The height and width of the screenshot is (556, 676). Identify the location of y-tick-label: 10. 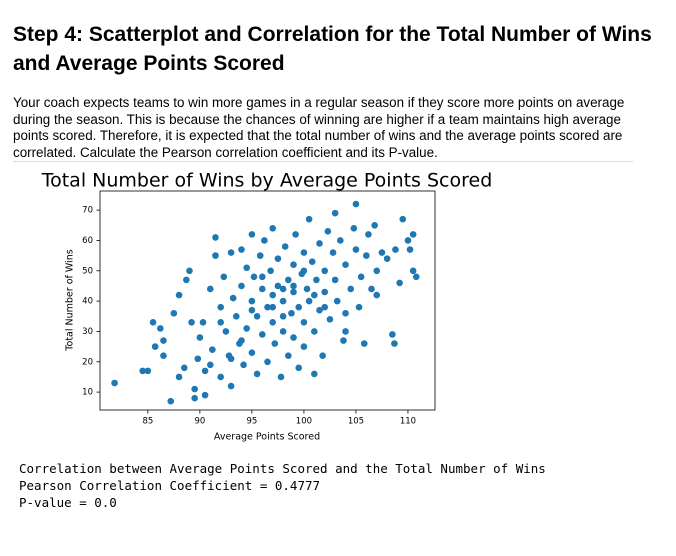
(87, 393).